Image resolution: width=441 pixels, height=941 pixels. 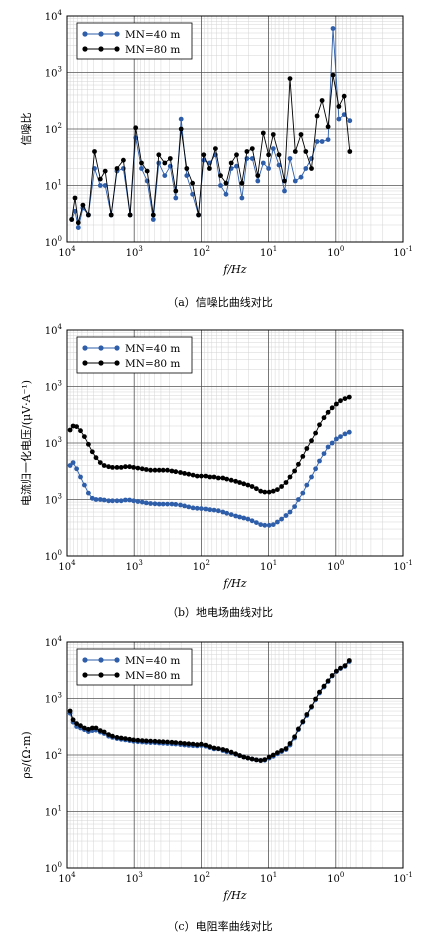 What do you see at coordinates (53, 556) in the screenshot?
I see `y-tick-label: 10⁰` at bounding box center [53, 556].